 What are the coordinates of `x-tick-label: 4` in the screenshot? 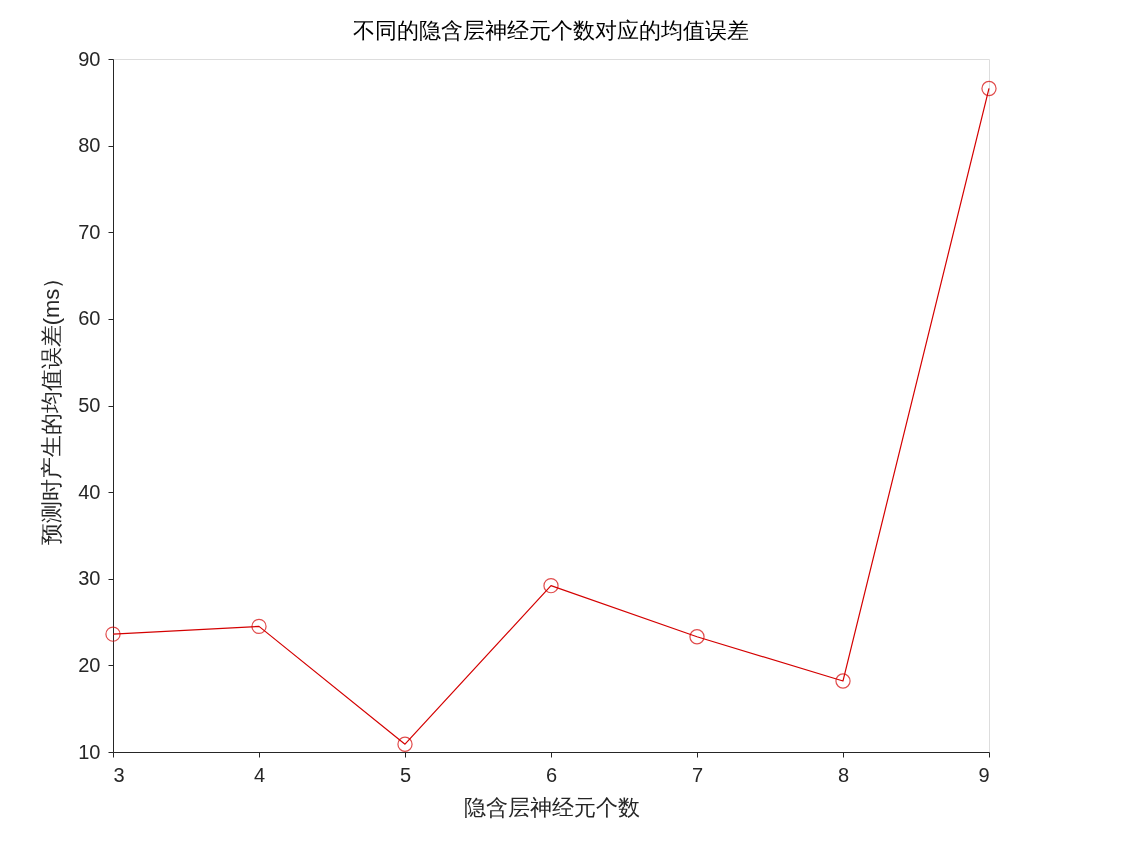 It's located at (259, 774).